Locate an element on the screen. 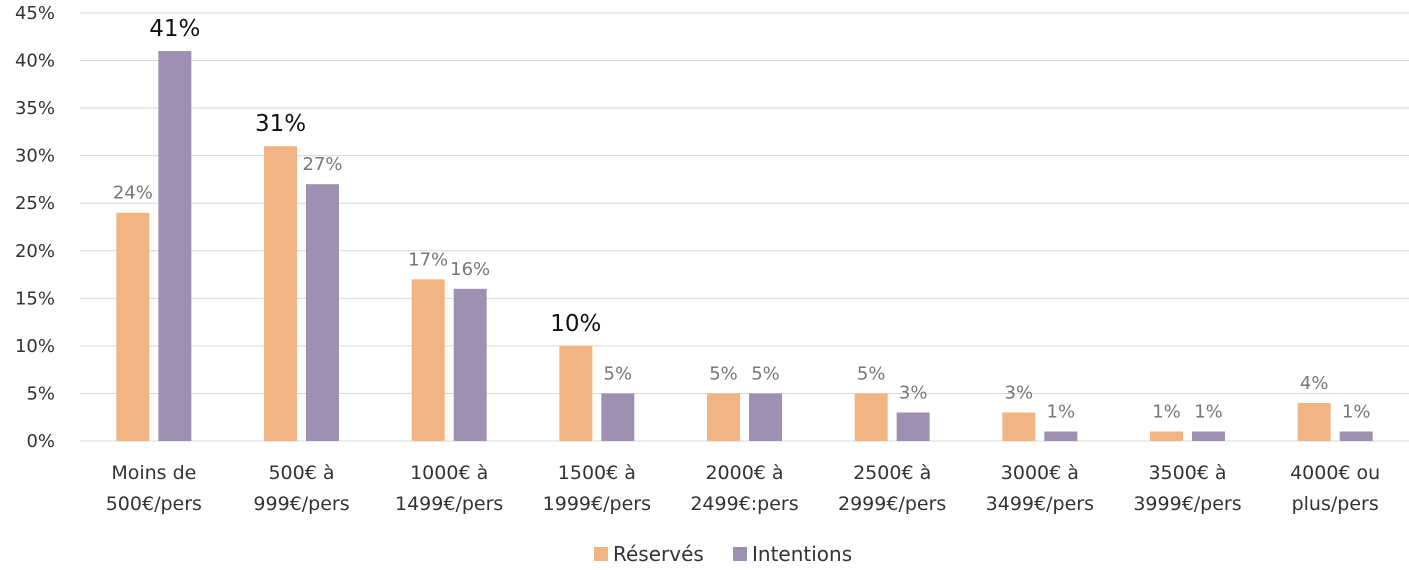 The height and width of the screenshot is (570, 1409). legend-swatch-reserves is located at coordinates (601, 554).